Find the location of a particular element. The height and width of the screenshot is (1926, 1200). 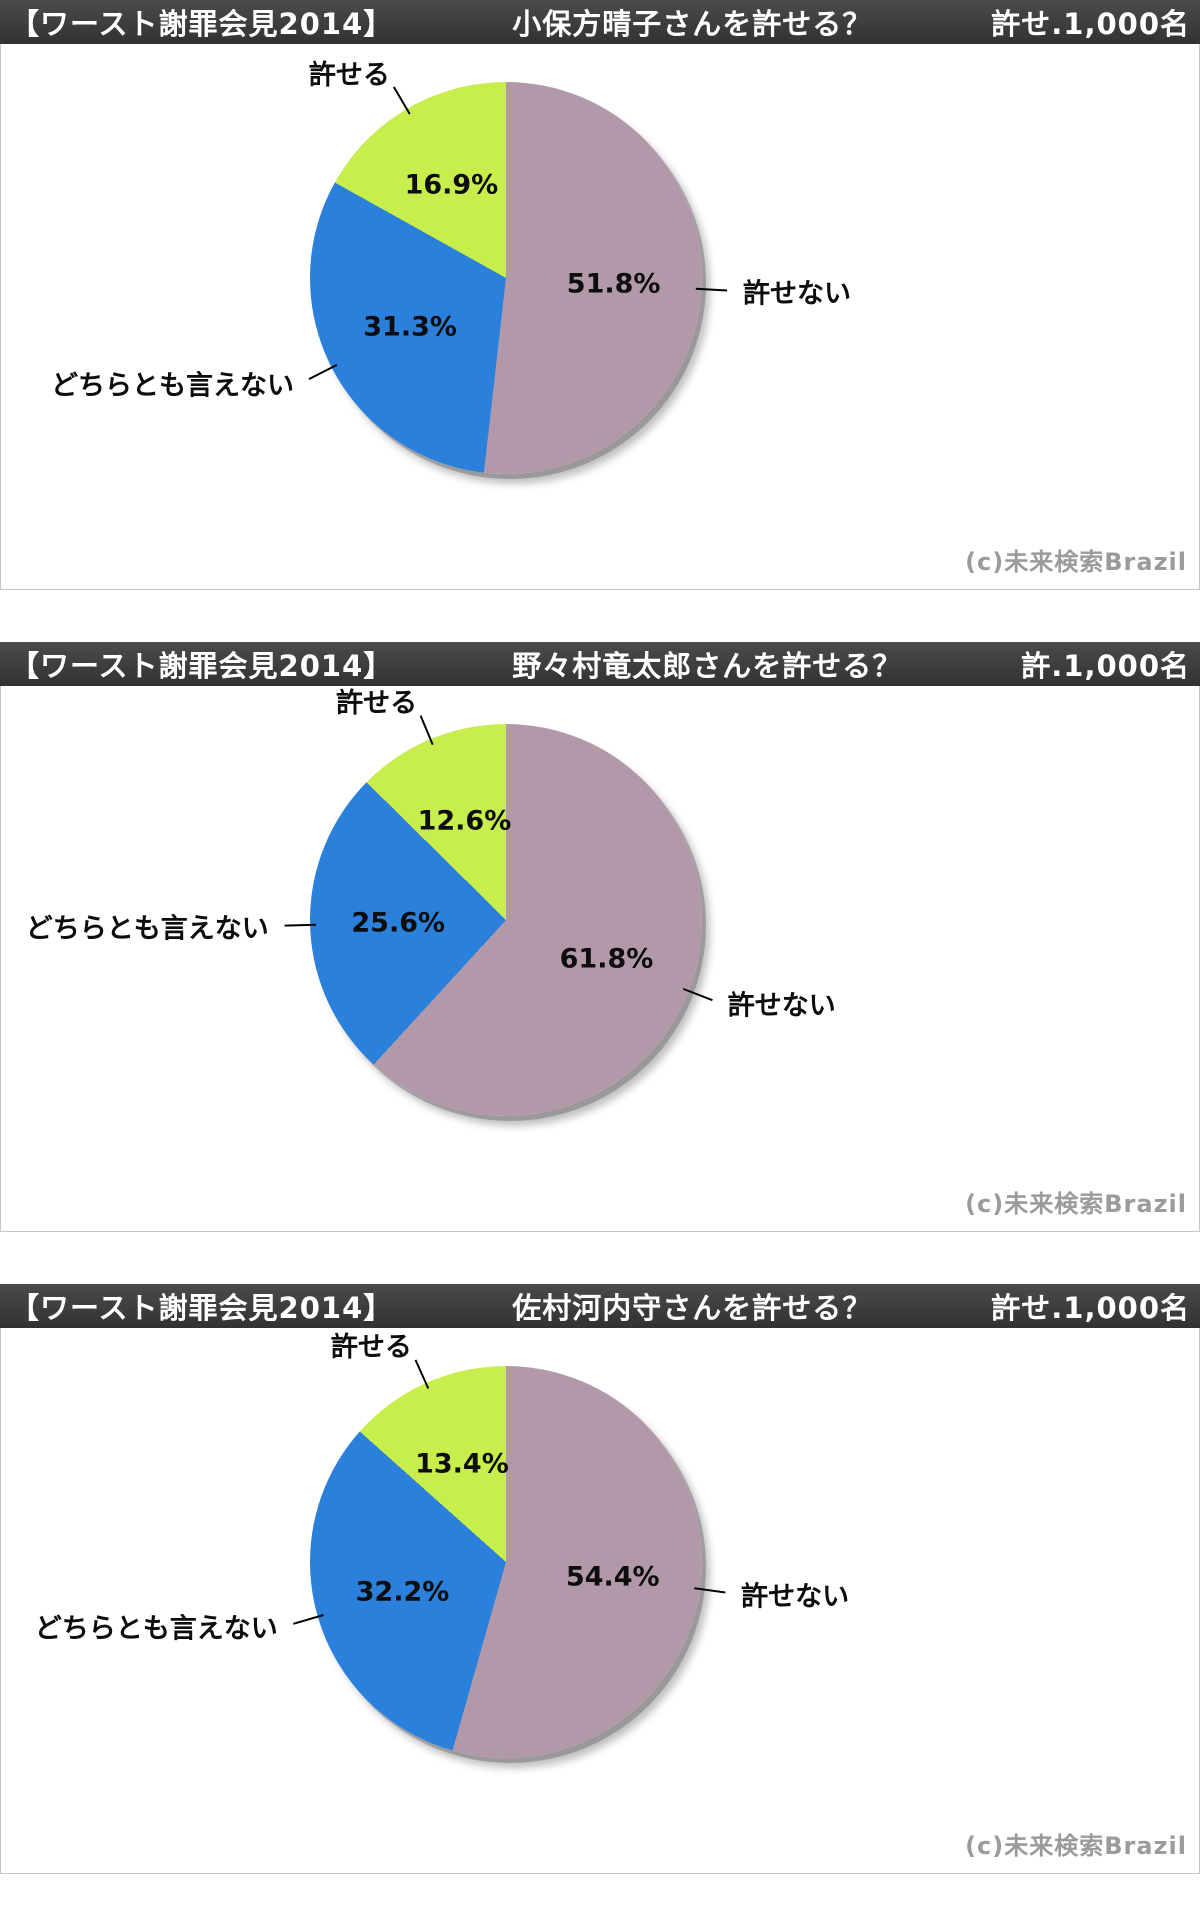

slice-percent-label: 13.4% is located at coordinates (462, 1464).